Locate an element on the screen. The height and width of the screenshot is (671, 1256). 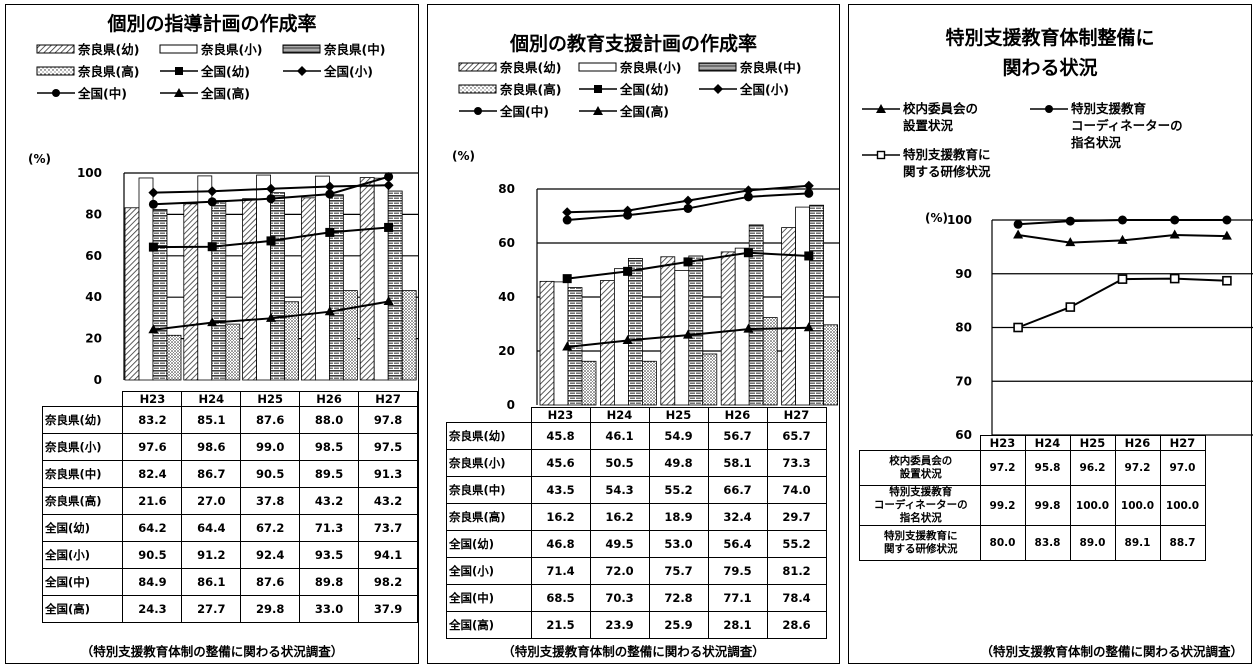
legend-label: 特別支援教育に 関する研修状況 is located at coordinates (947, 163).